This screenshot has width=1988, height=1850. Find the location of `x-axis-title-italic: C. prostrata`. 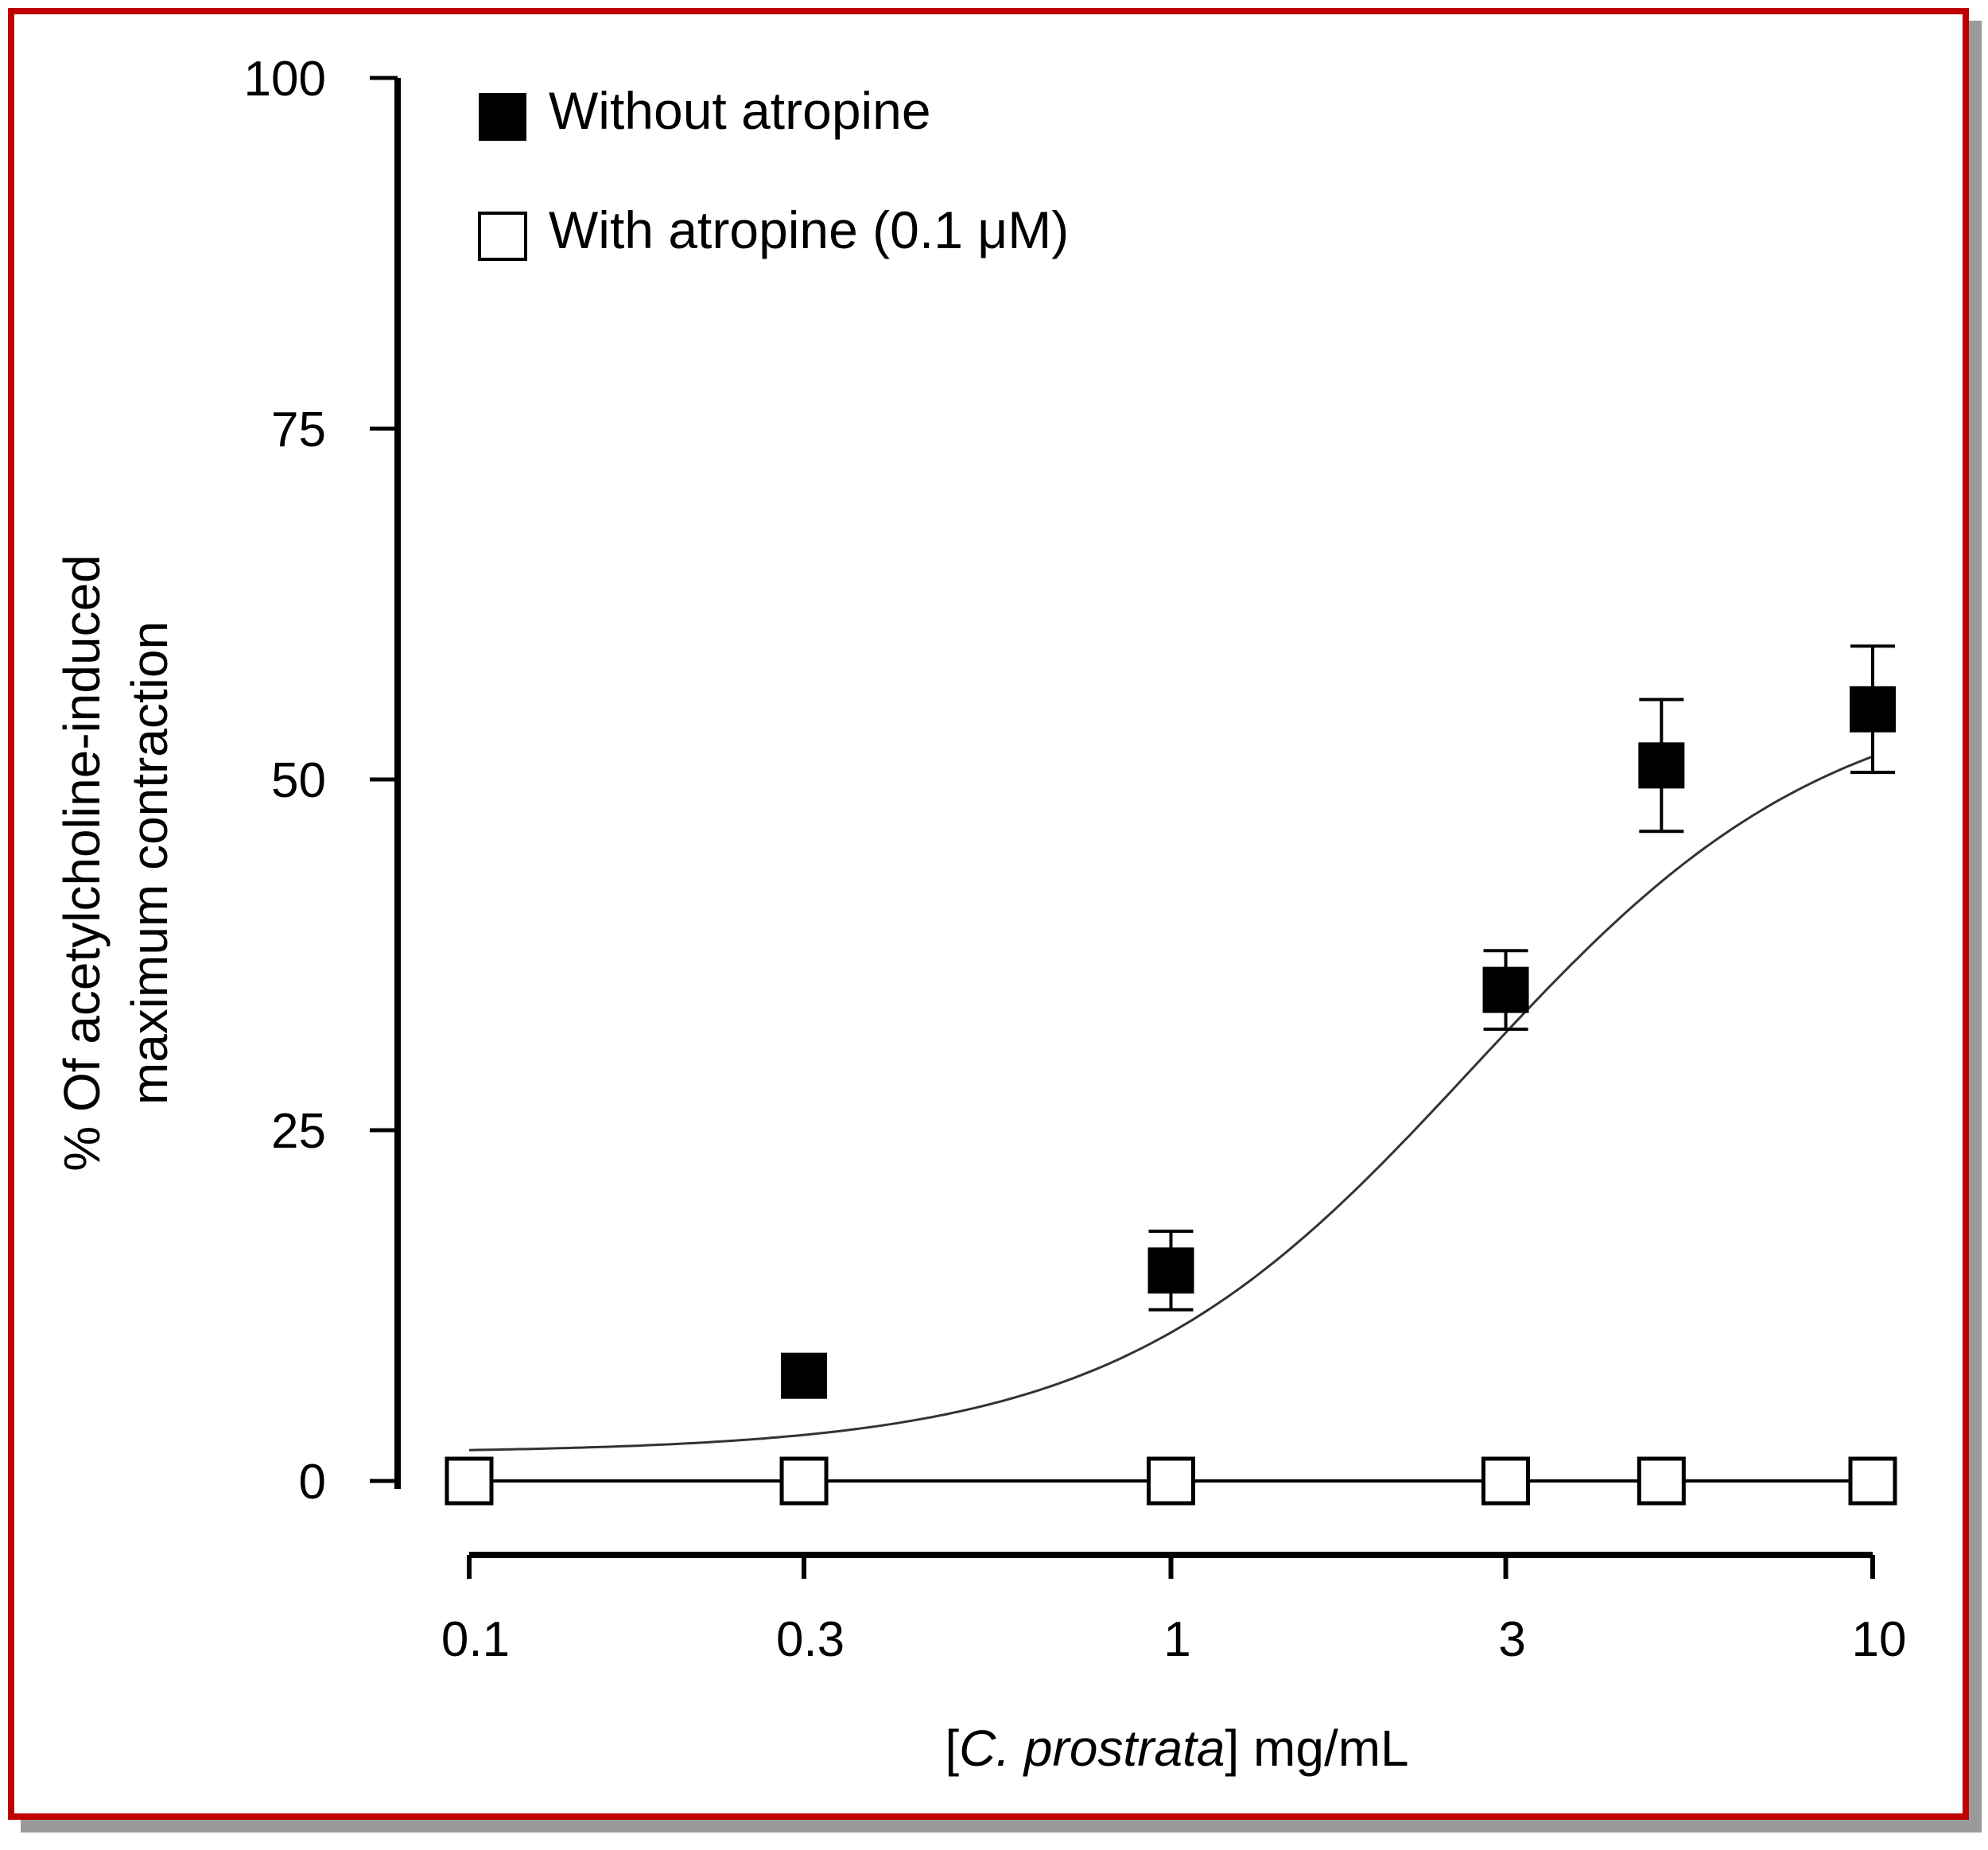

x-axis-title-italic: C. prostrata is located at coordinates (1092, 1749).